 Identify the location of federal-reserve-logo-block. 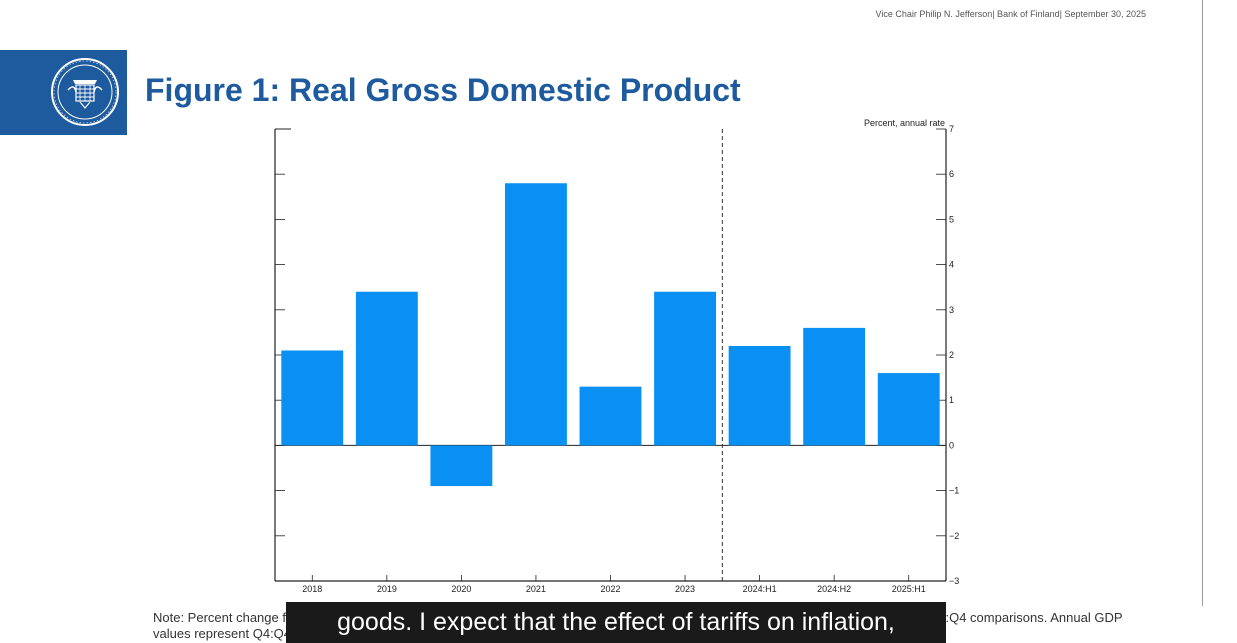
(63, 92).